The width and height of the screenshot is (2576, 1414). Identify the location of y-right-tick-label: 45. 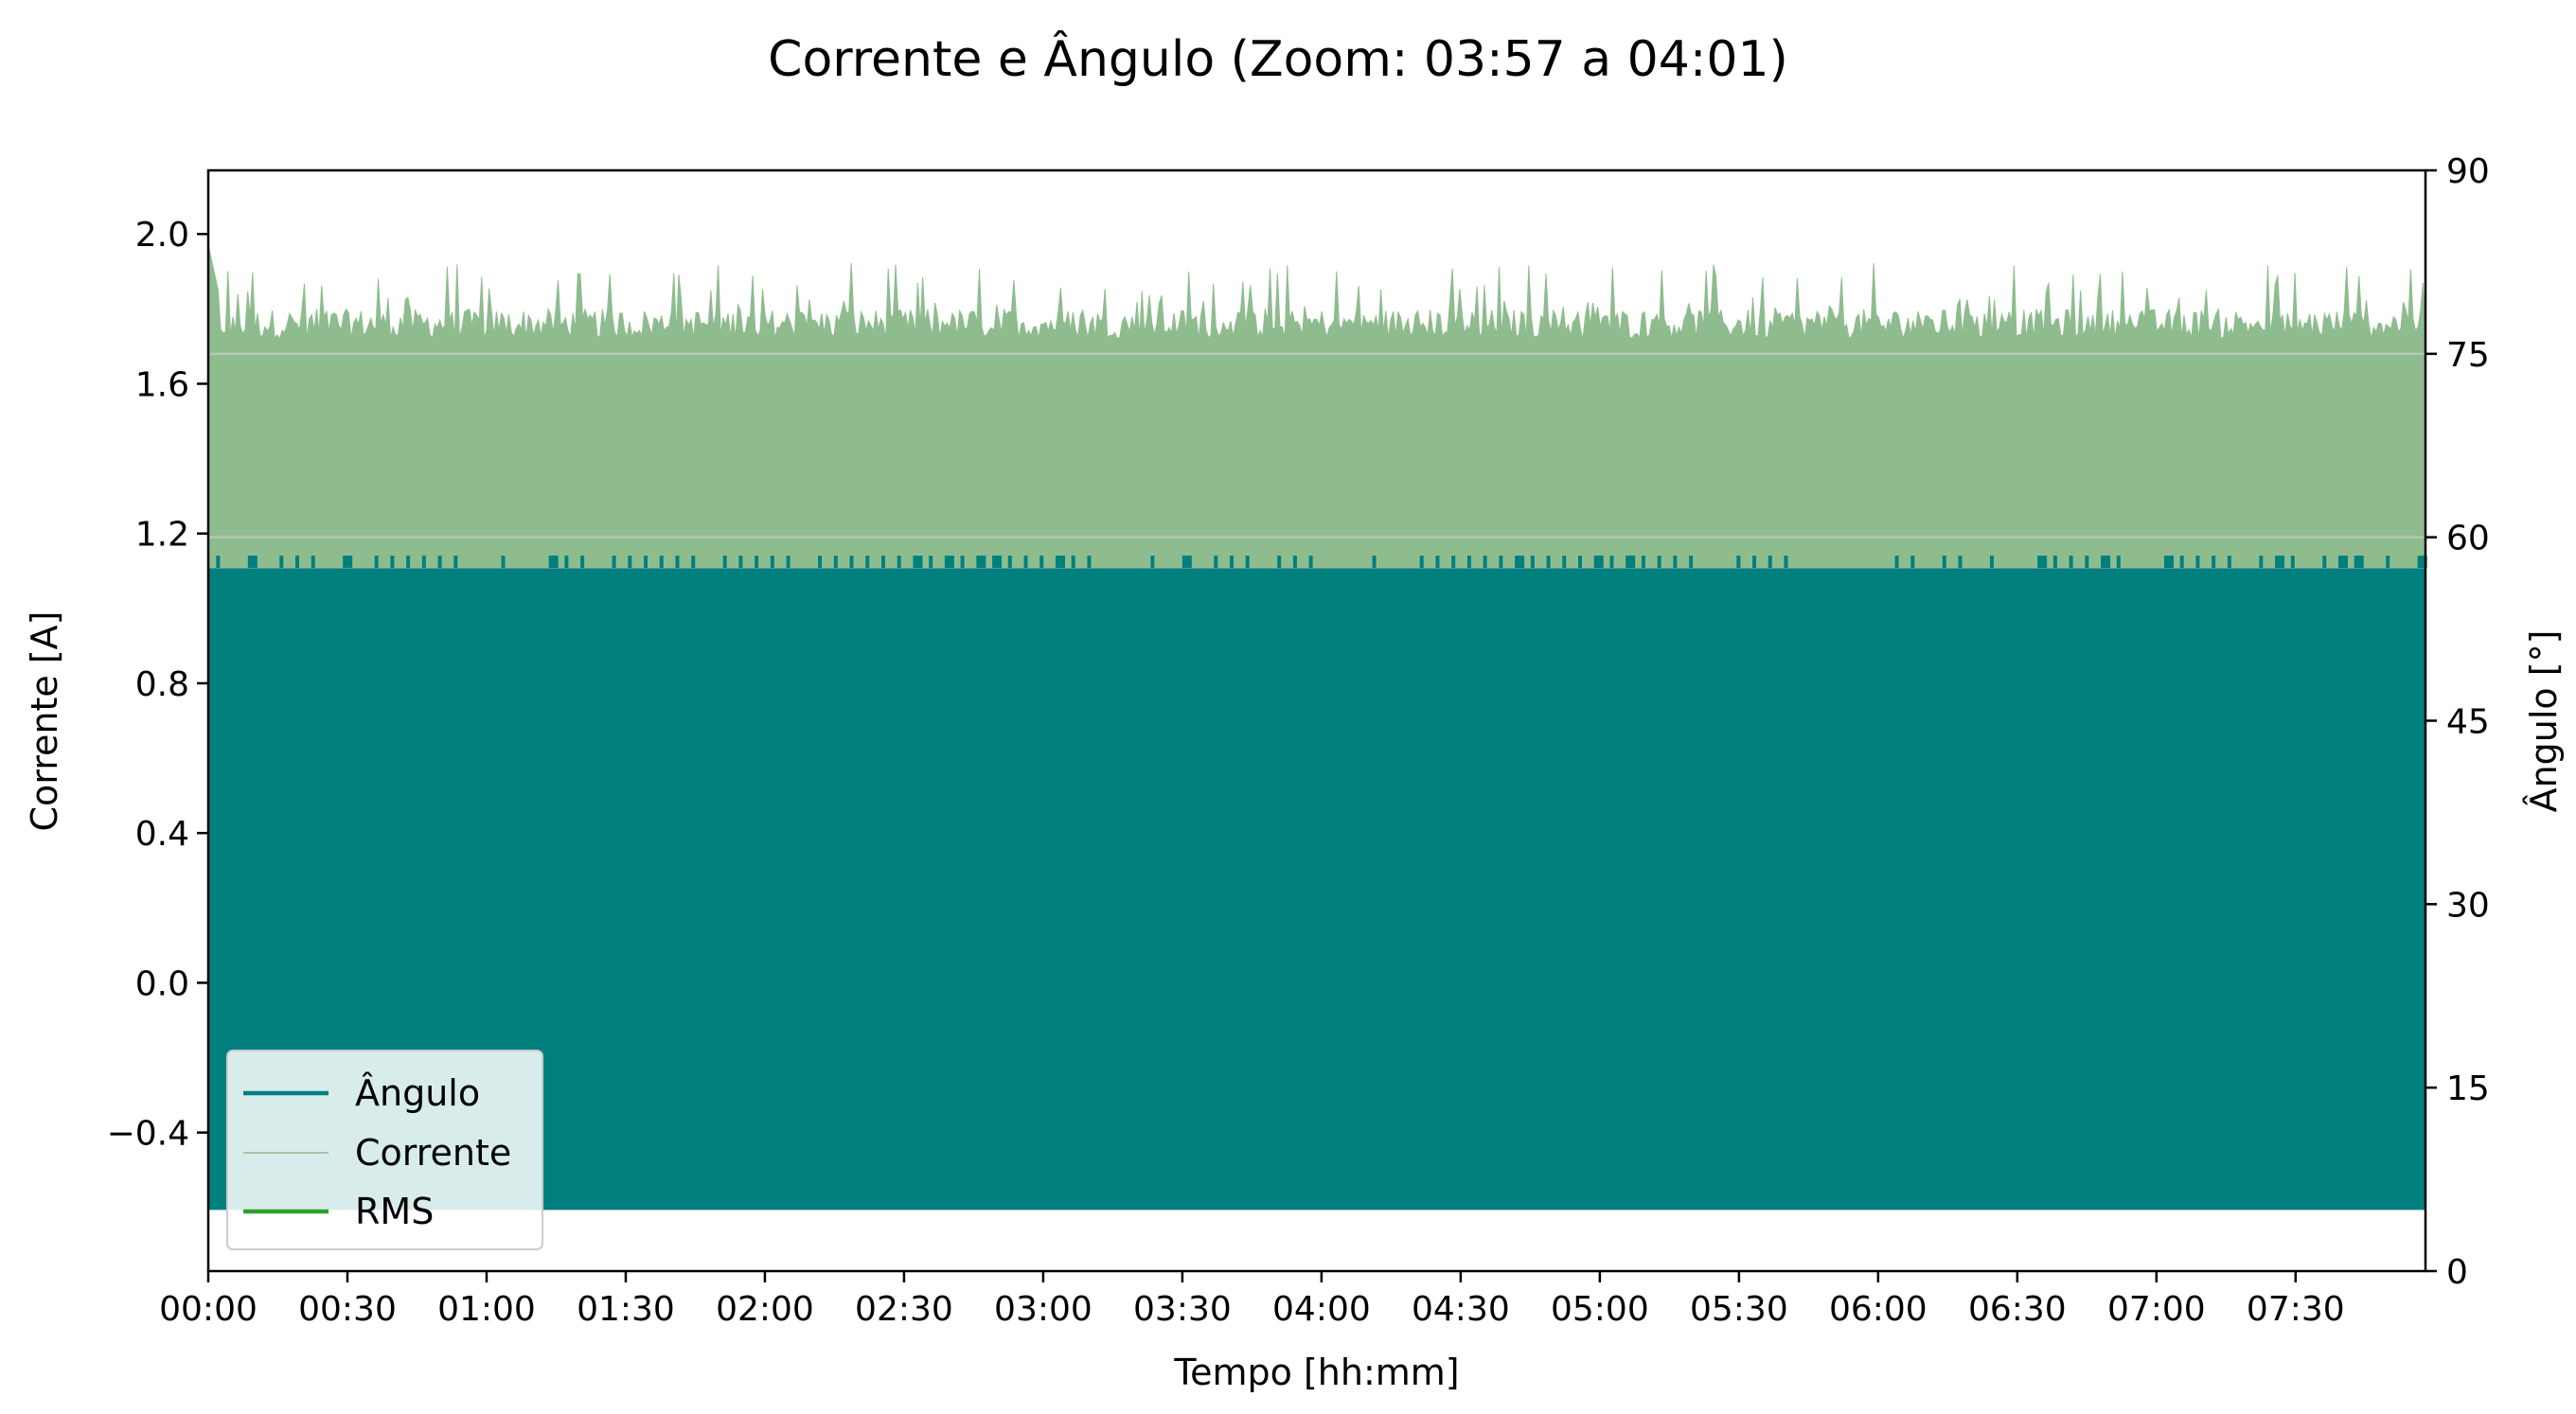
(2468, 722).